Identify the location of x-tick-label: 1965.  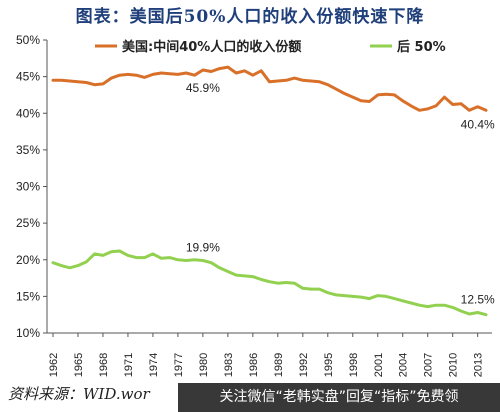
(79, 365).